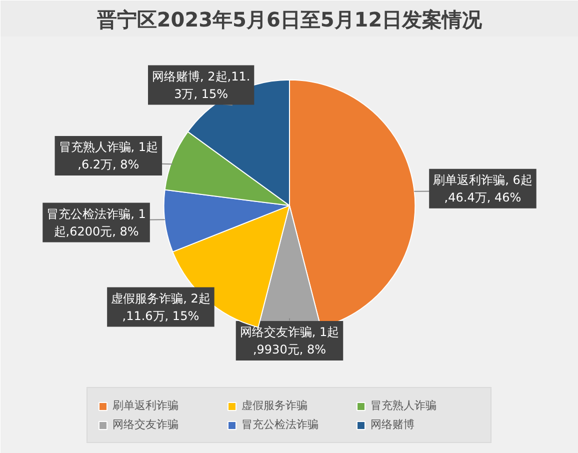 The height and width of the screenshot is (453, 578). I want to click on legend-label: 虚假服务诈骗, so click(275, 405).